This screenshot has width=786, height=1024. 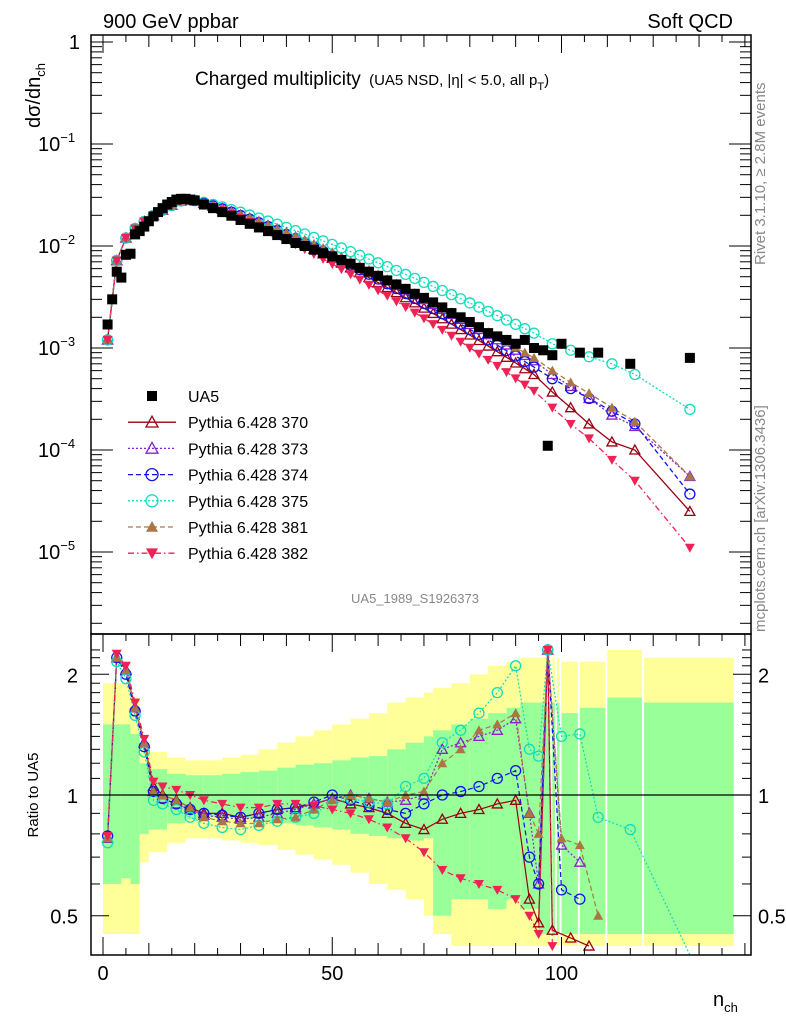 I want to click on tick-exponent: −2, so click(x=67, y=239).